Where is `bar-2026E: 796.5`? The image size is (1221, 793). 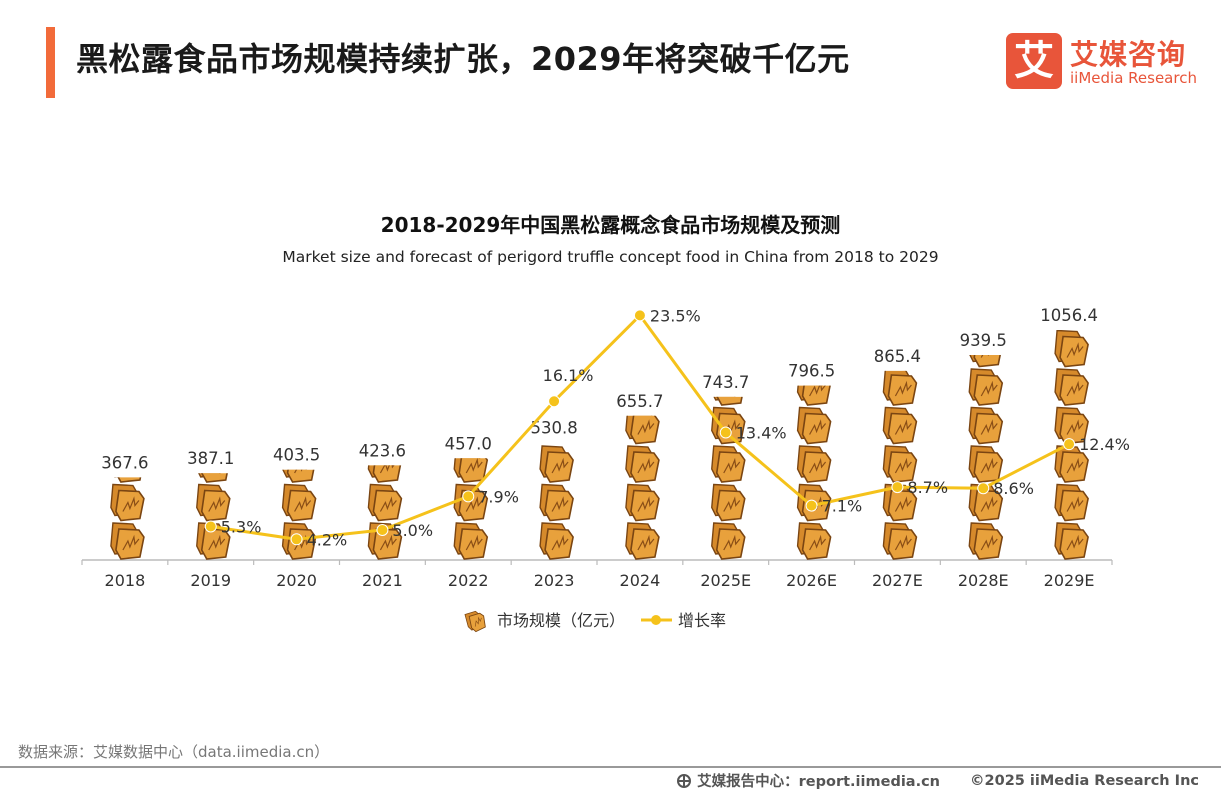
bar-2026E: 796.5 is located at coordinates (811, 461).